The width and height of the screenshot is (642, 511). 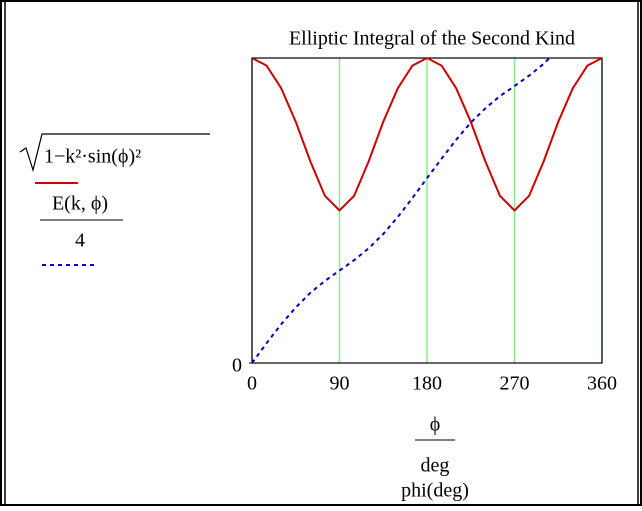 What do you see at coordinates (435, 425) in the screenshot?
I see `x-axis-label: ϕ` at bounding box center [435, 425].